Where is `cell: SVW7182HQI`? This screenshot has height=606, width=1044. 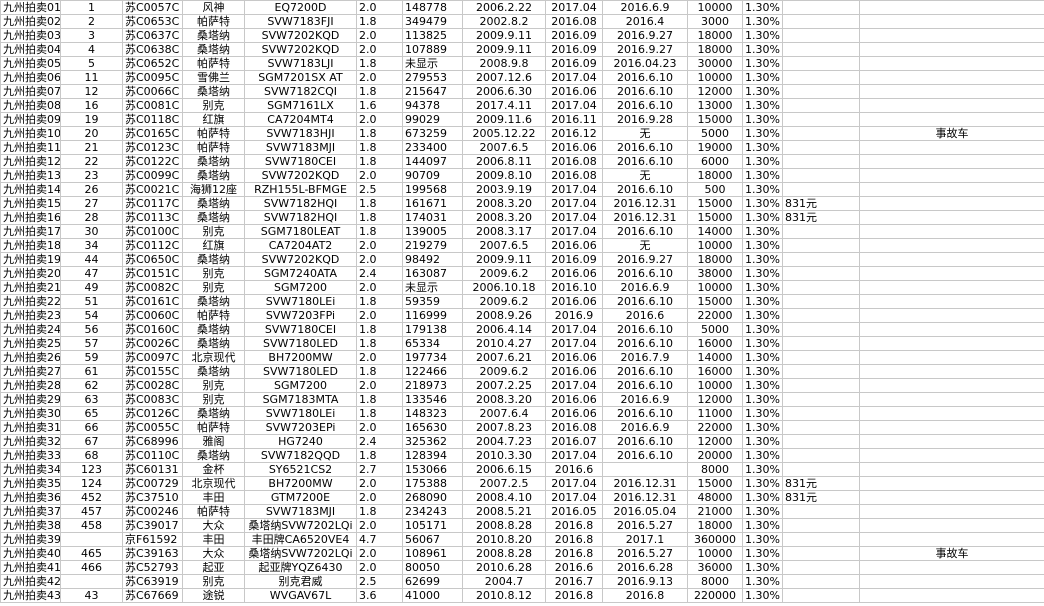 cell: SVW7182HQI is located at coordinates (300, 203).